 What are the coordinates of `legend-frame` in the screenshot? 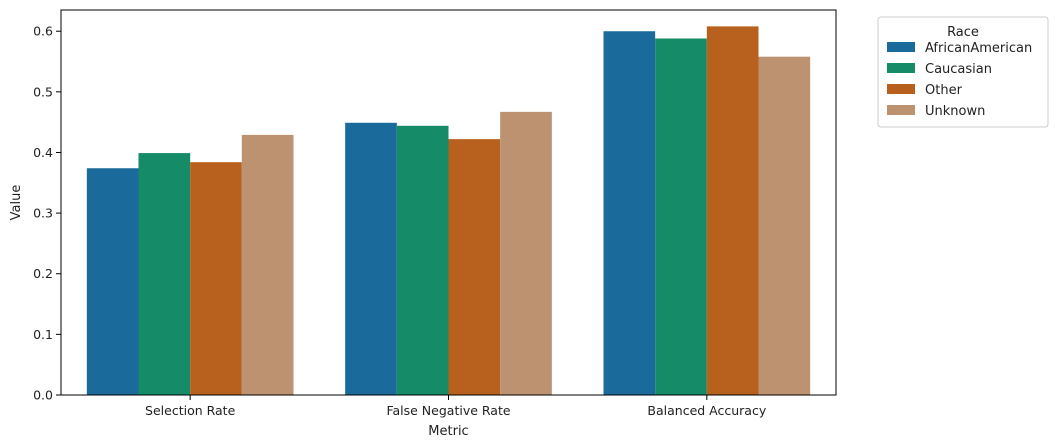 It's located at (963, 72).